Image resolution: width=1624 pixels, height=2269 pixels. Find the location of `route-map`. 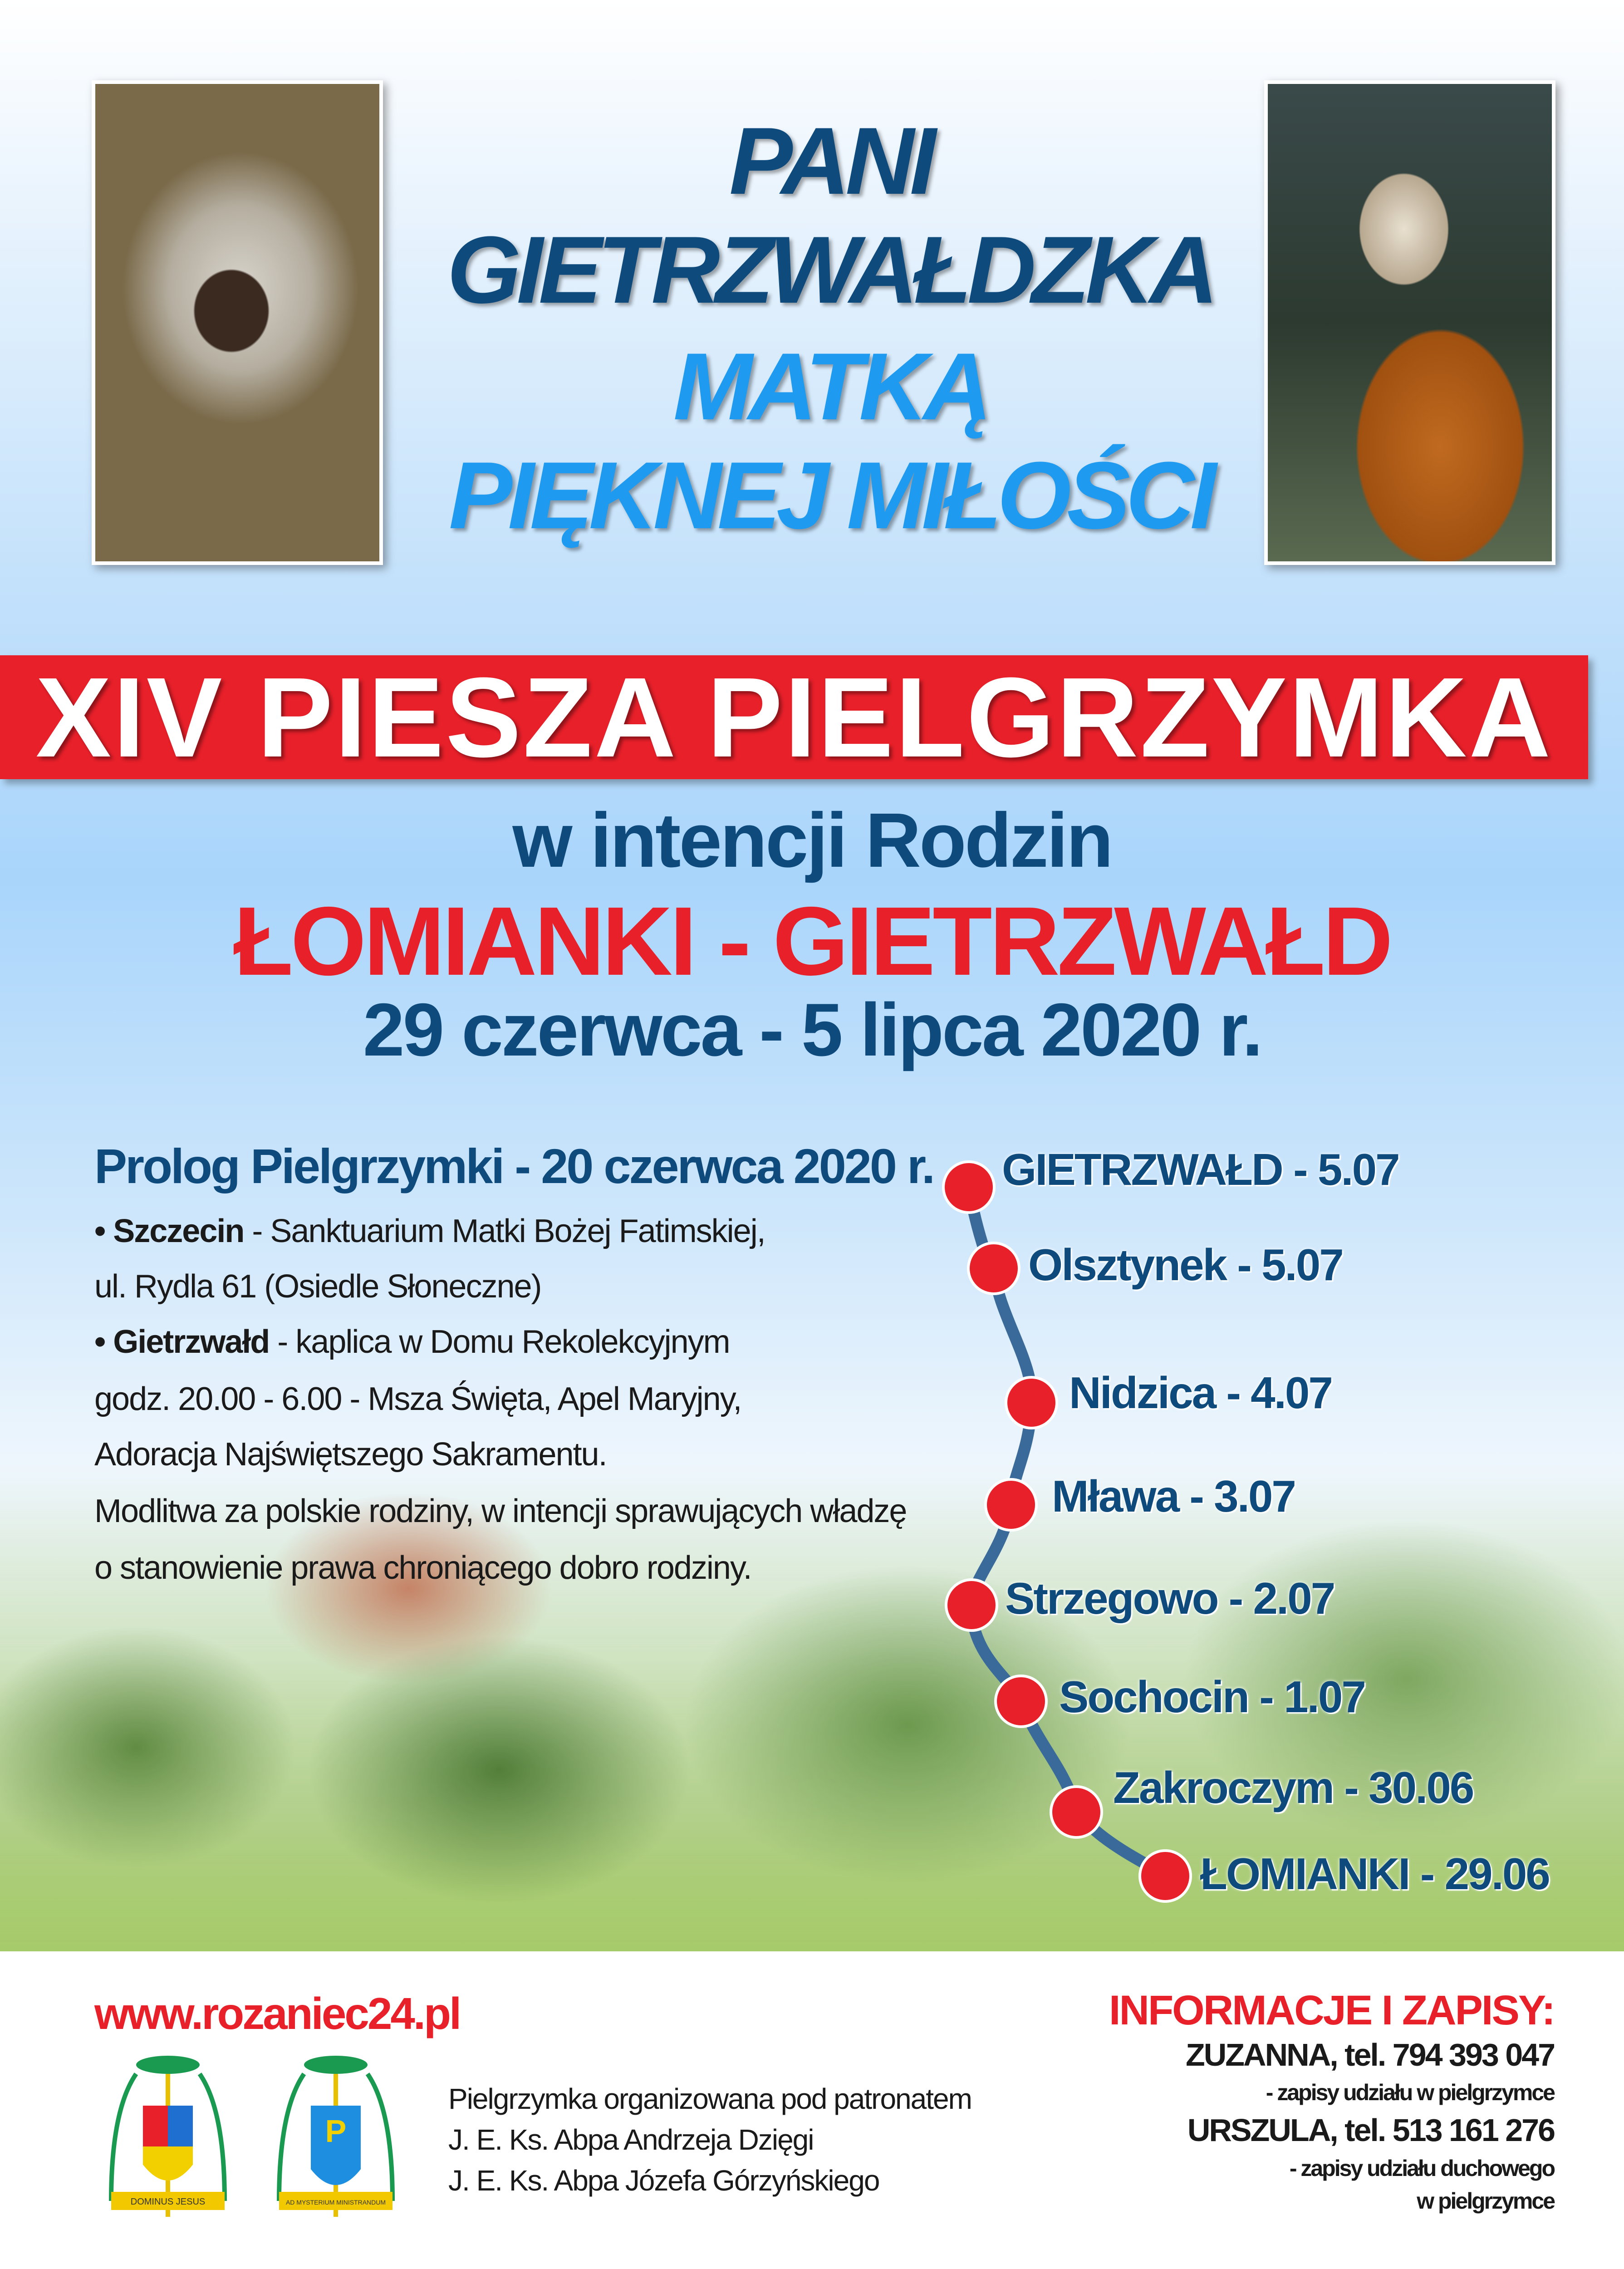

route-map is located at coordinates (1067, 1531).